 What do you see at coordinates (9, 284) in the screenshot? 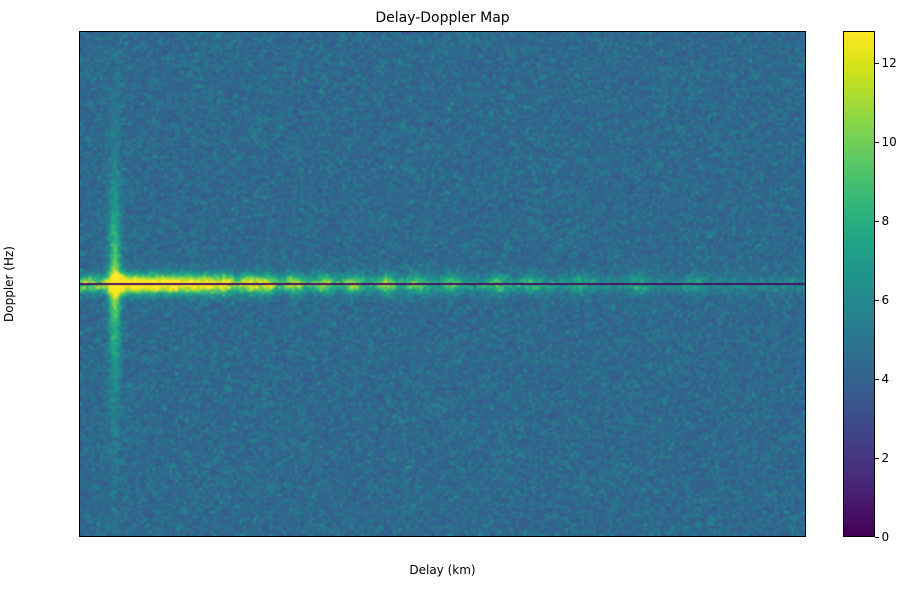
I see `y-axis-label: Doppler (Hz)` at bounding box center [9, 284].